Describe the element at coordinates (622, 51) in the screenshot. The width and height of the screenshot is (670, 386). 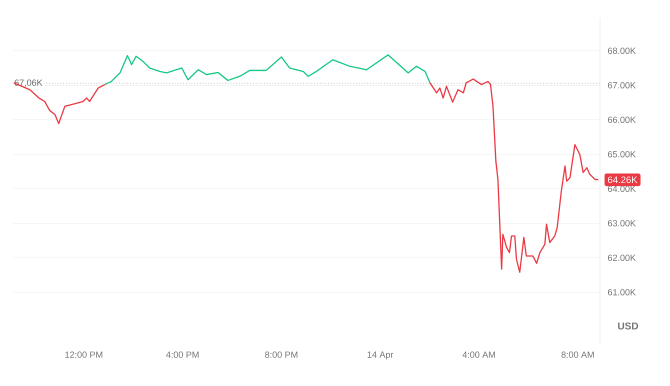
I see `y-tick-label: 68.00K` at that location.